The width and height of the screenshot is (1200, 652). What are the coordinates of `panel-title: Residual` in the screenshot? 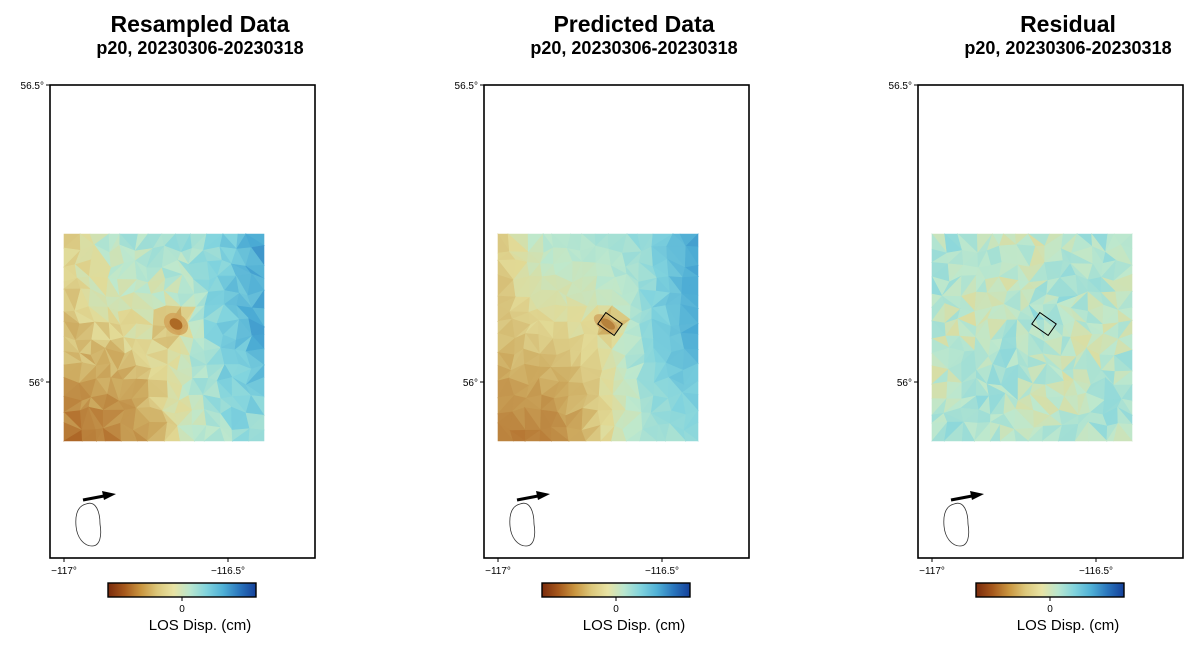 It's located at (1068, 24).